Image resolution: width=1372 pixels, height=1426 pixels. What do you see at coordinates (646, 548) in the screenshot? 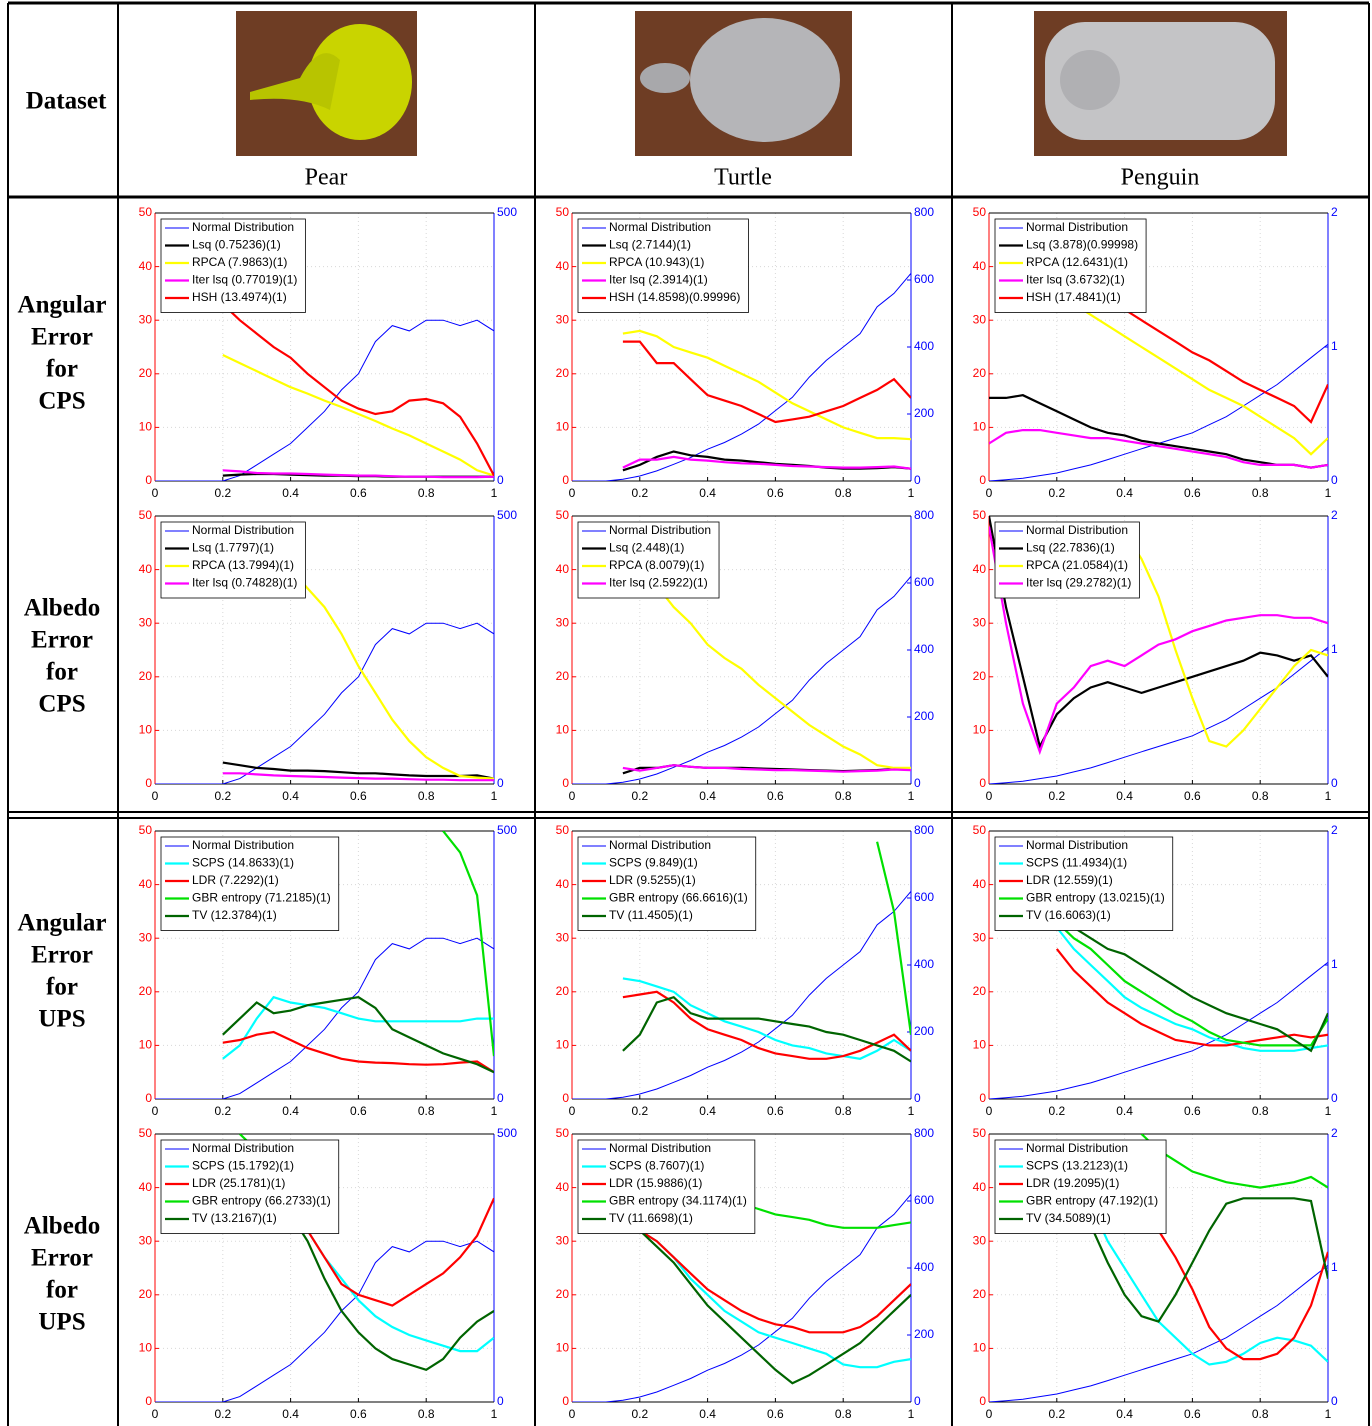
I see `legend-label: Lsq (2.448)(1)` at bounding box center [646, 548].